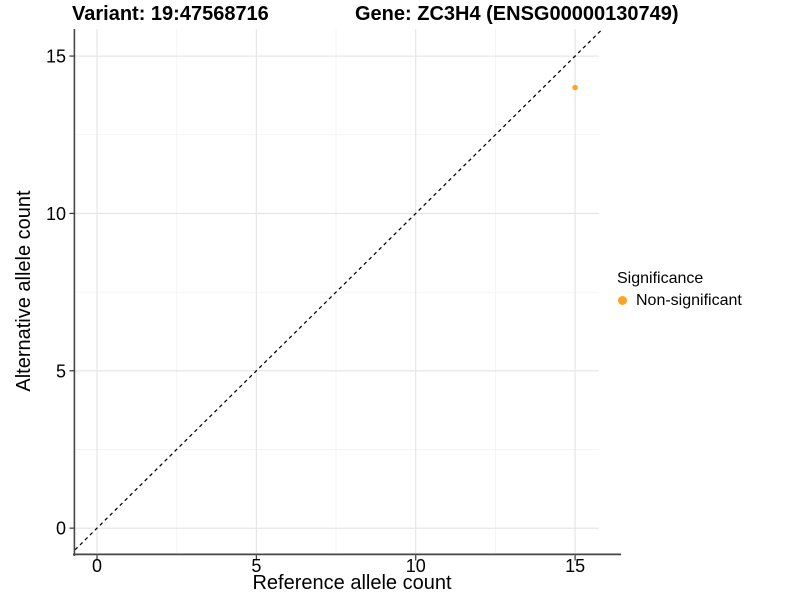 The image size is (800, 600). What do you see at coordinates (56, 57) in the screenshot?
I see `y-tick-label: 15` at bounding box center [56, 57].